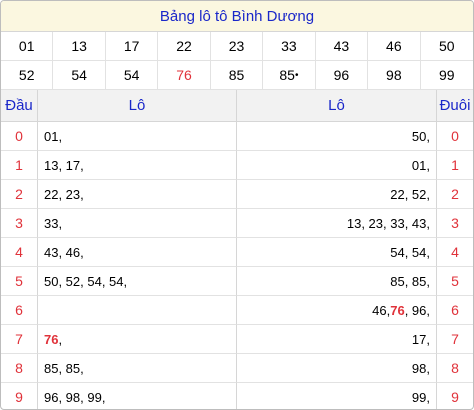 The image size is (474, 410). What do you see at coordinates (455, 106) in the screenshot?
I see `header-duoi: Đuôi` at bounding box center [455, 106].